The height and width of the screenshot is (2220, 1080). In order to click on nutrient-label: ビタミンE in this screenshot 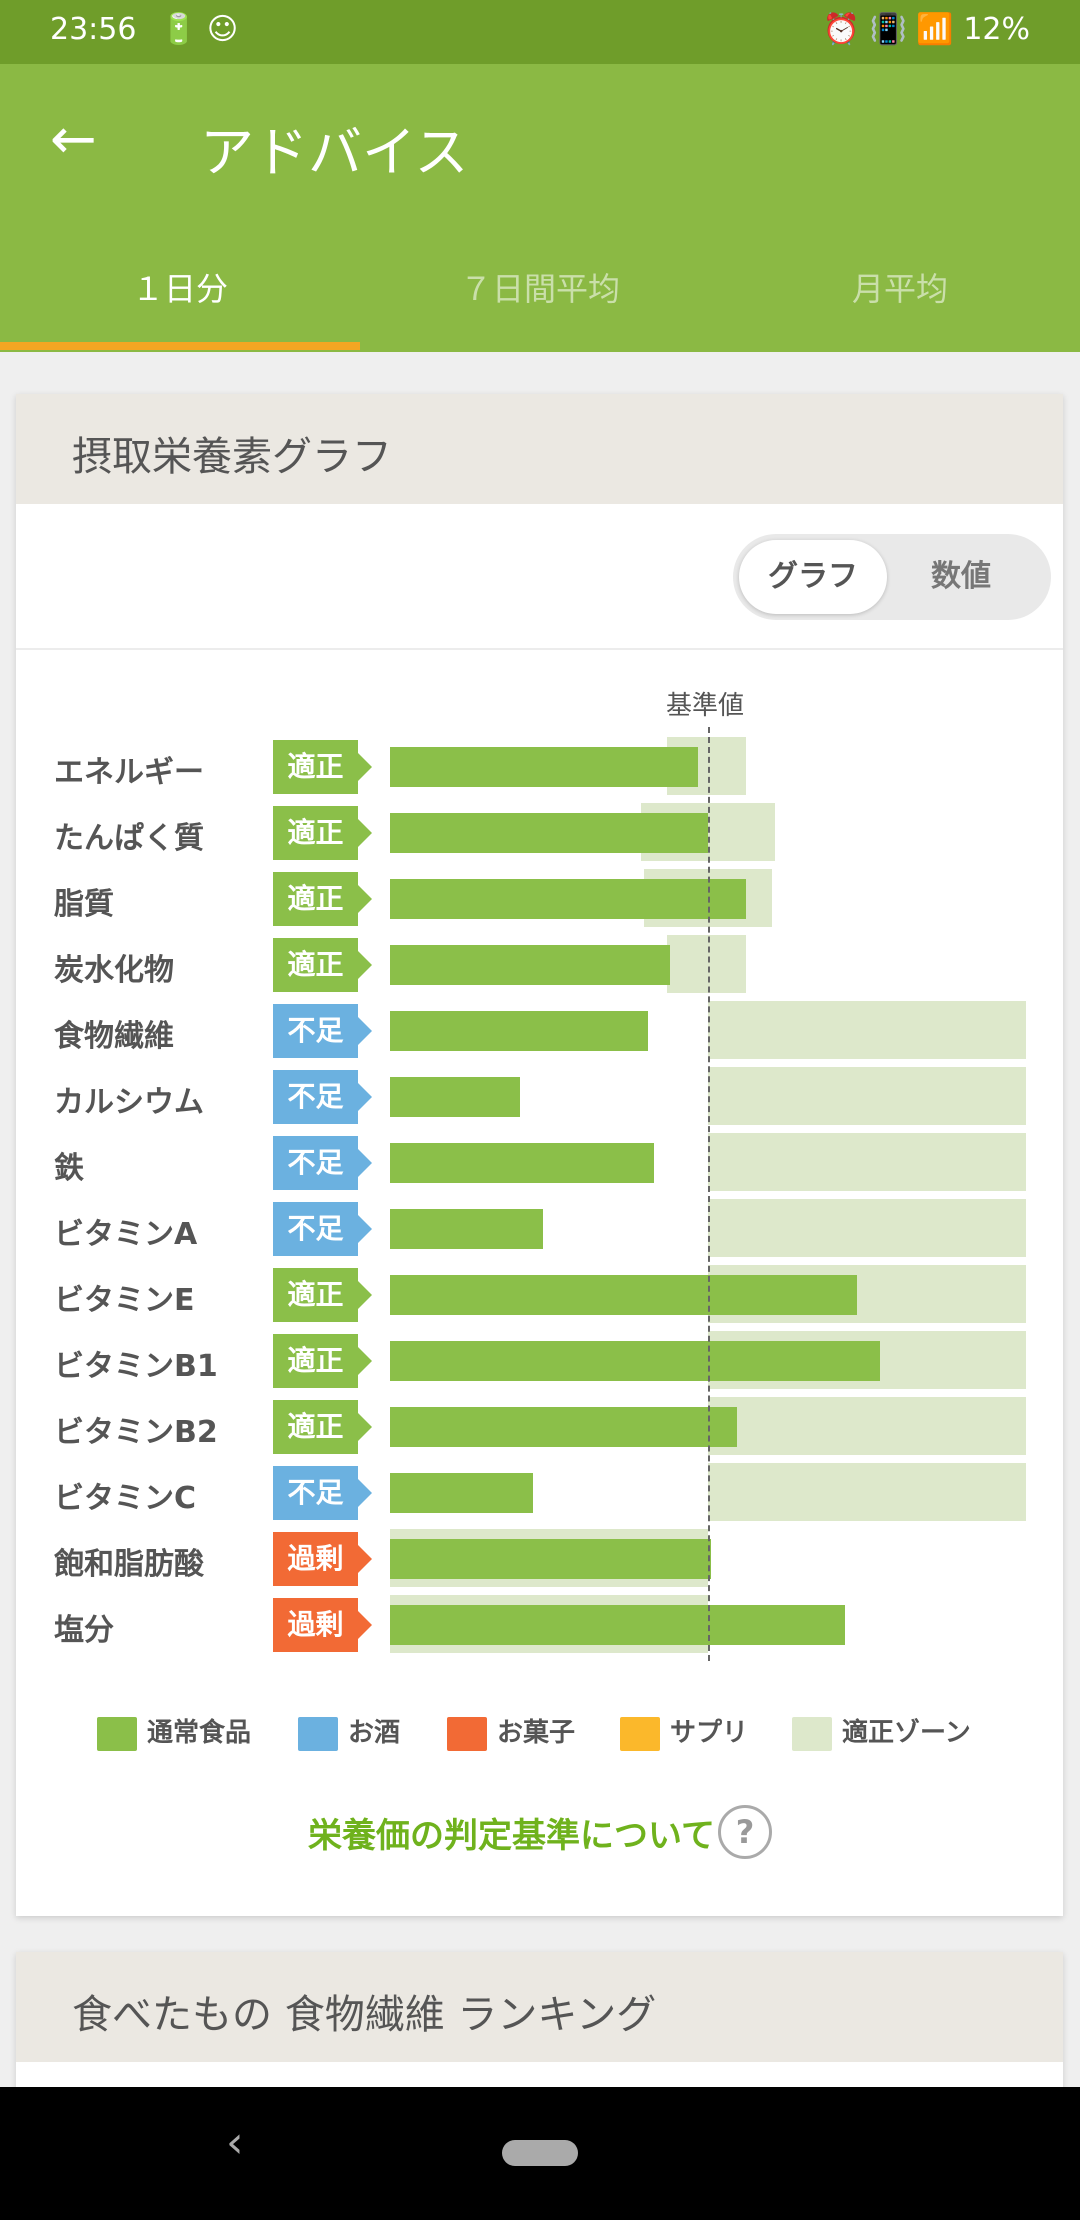, I will do `click(124, 1300)`.